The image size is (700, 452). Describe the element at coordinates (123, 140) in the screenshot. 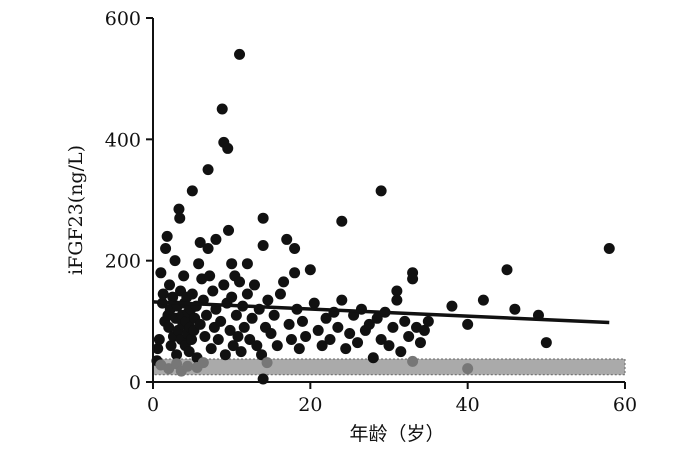

I see `y-tick-label: 400` at that location.